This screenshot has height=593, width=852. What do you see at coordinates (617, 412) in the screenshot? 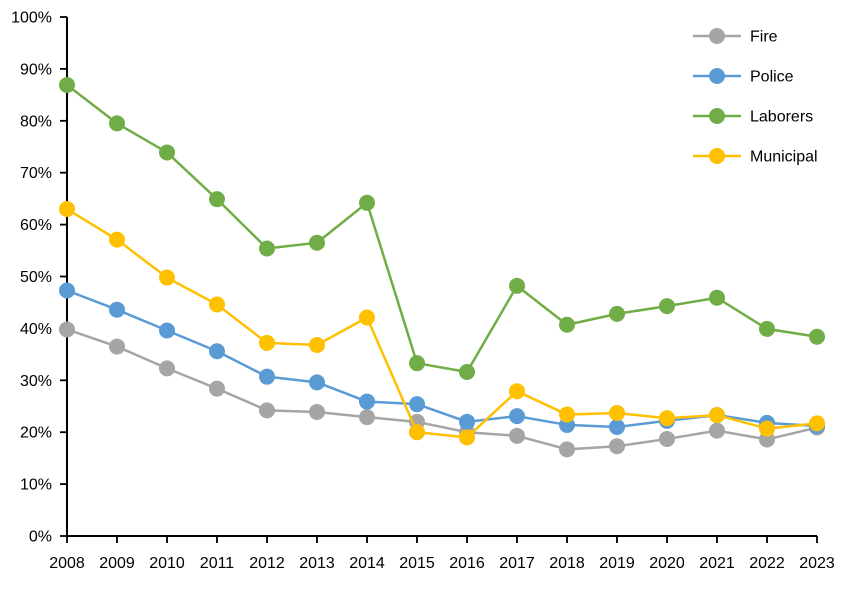
I see `data-point-municipal-2019` at bounding box center [617, 412].